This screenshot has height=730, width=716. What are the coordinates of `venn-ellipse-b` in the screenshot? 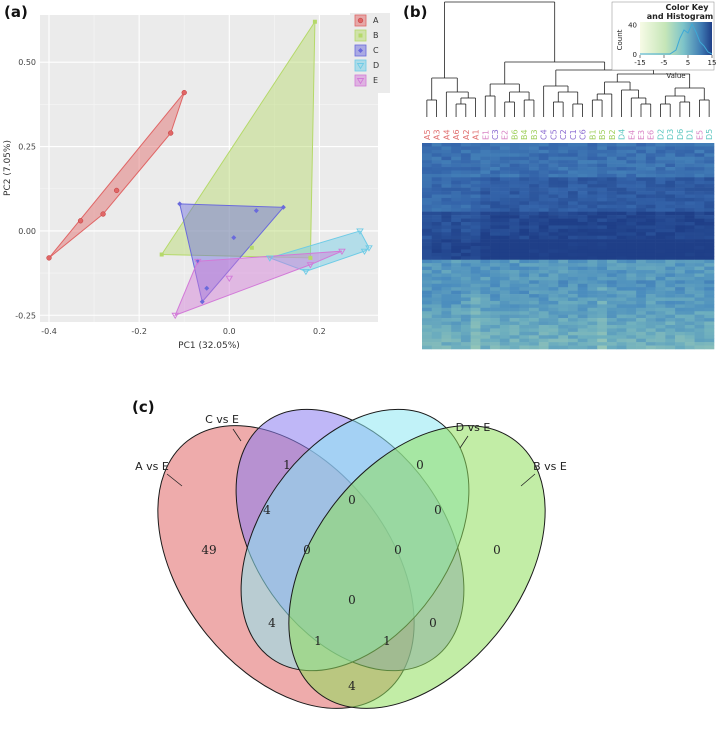 It's located at (417, 567).